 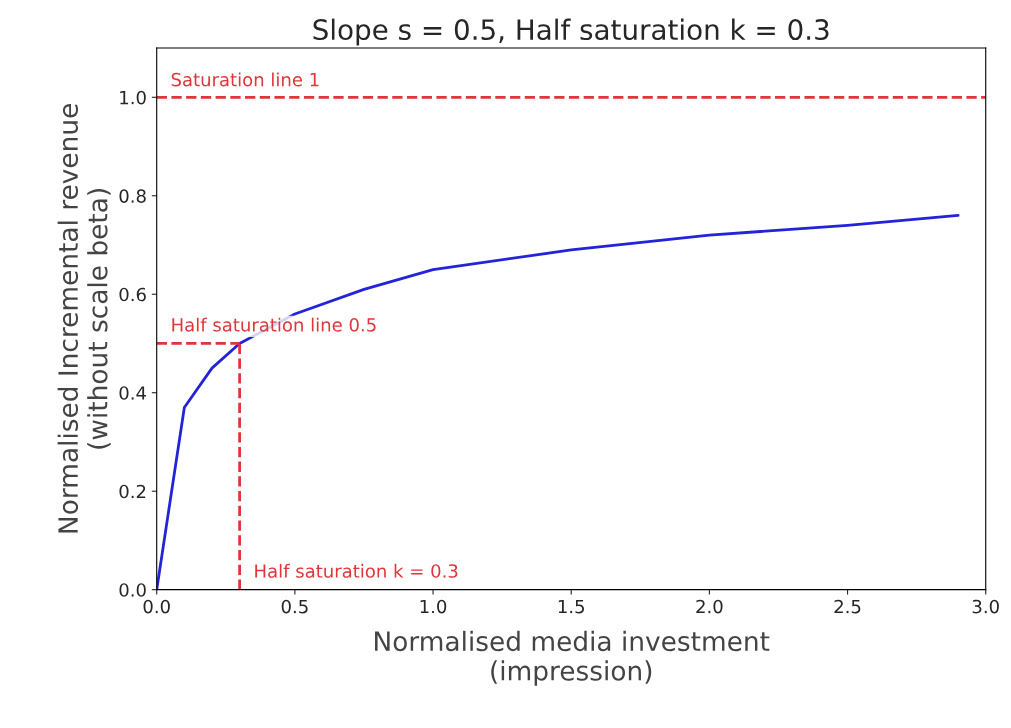 I want to click on x-tick-label: 1.0, so click(x=433, y=606).